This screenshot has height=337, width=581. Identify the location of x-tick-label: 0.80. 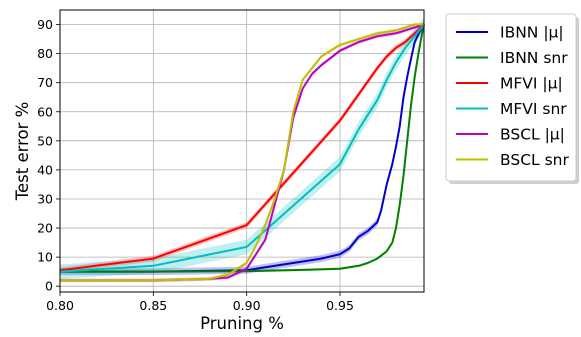
(60, 305).